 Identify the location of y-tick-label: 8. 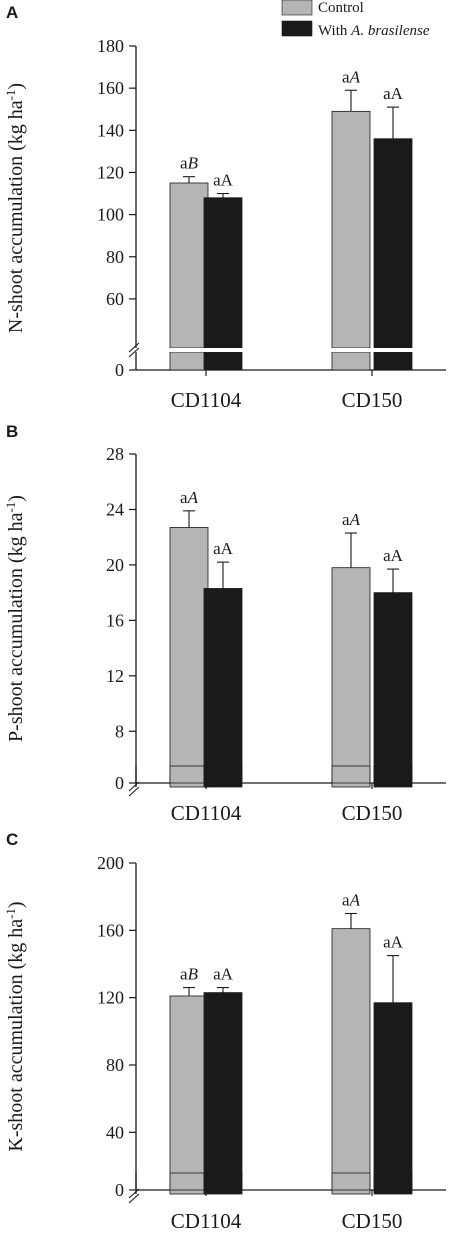
(119, 731).